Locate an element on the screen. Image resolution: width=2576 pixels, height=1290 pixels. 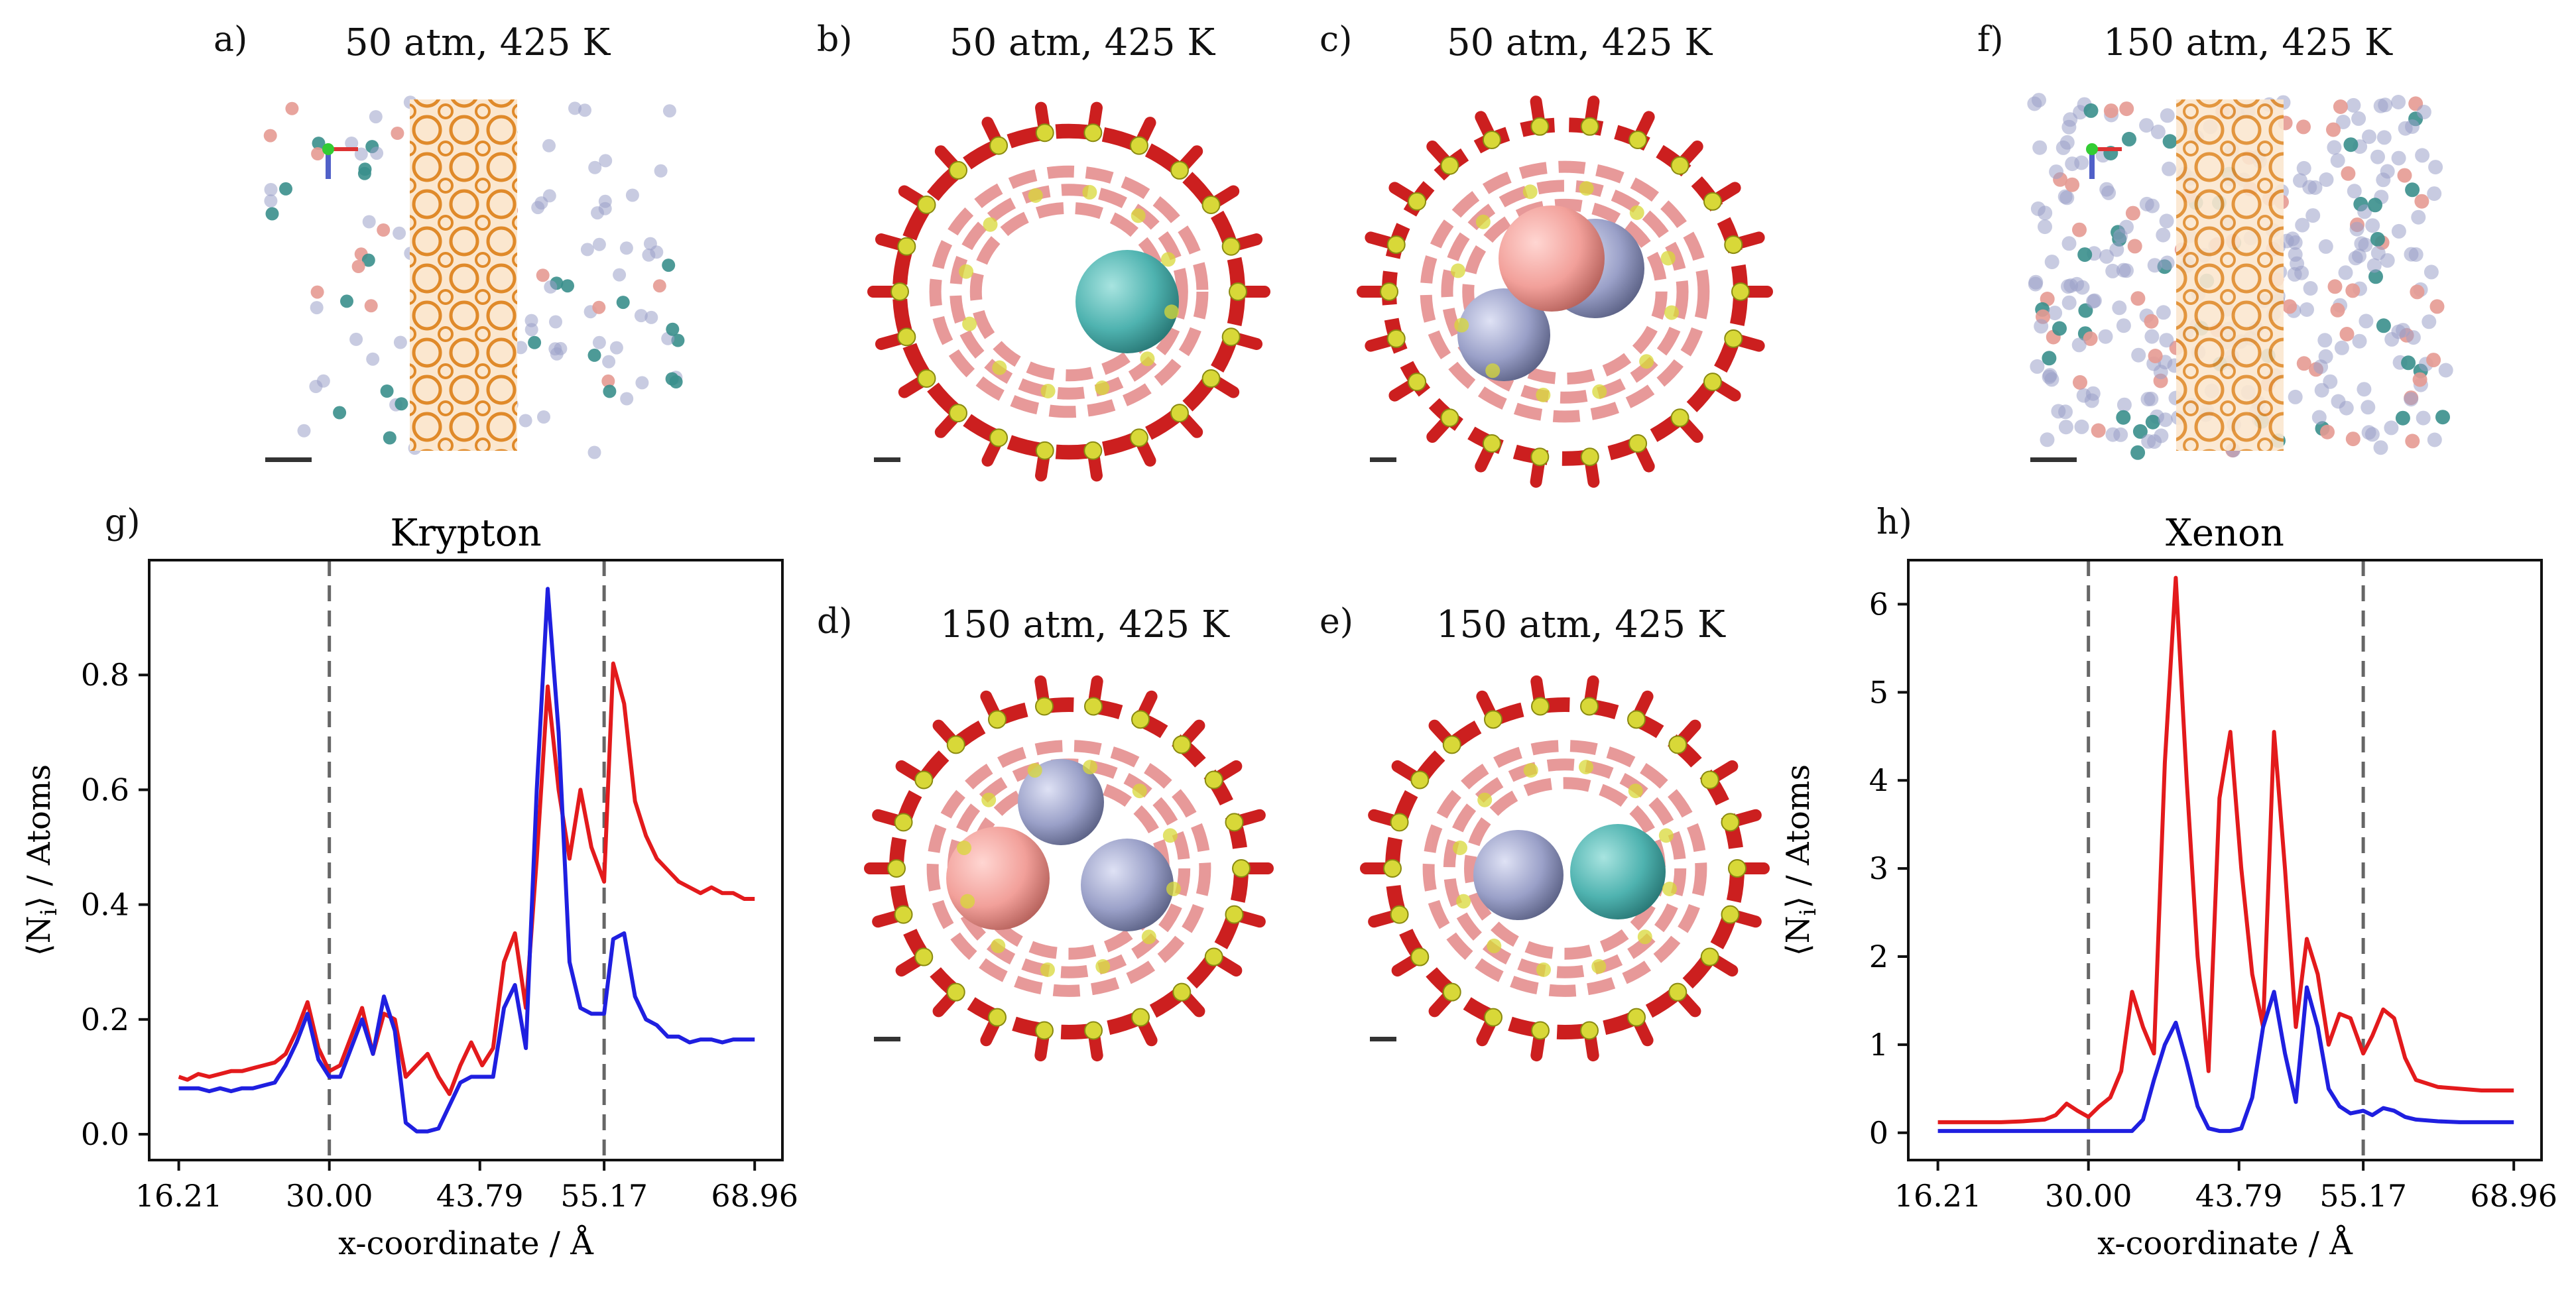
snapshot-a-50atm is located at coordinates (474, 277).